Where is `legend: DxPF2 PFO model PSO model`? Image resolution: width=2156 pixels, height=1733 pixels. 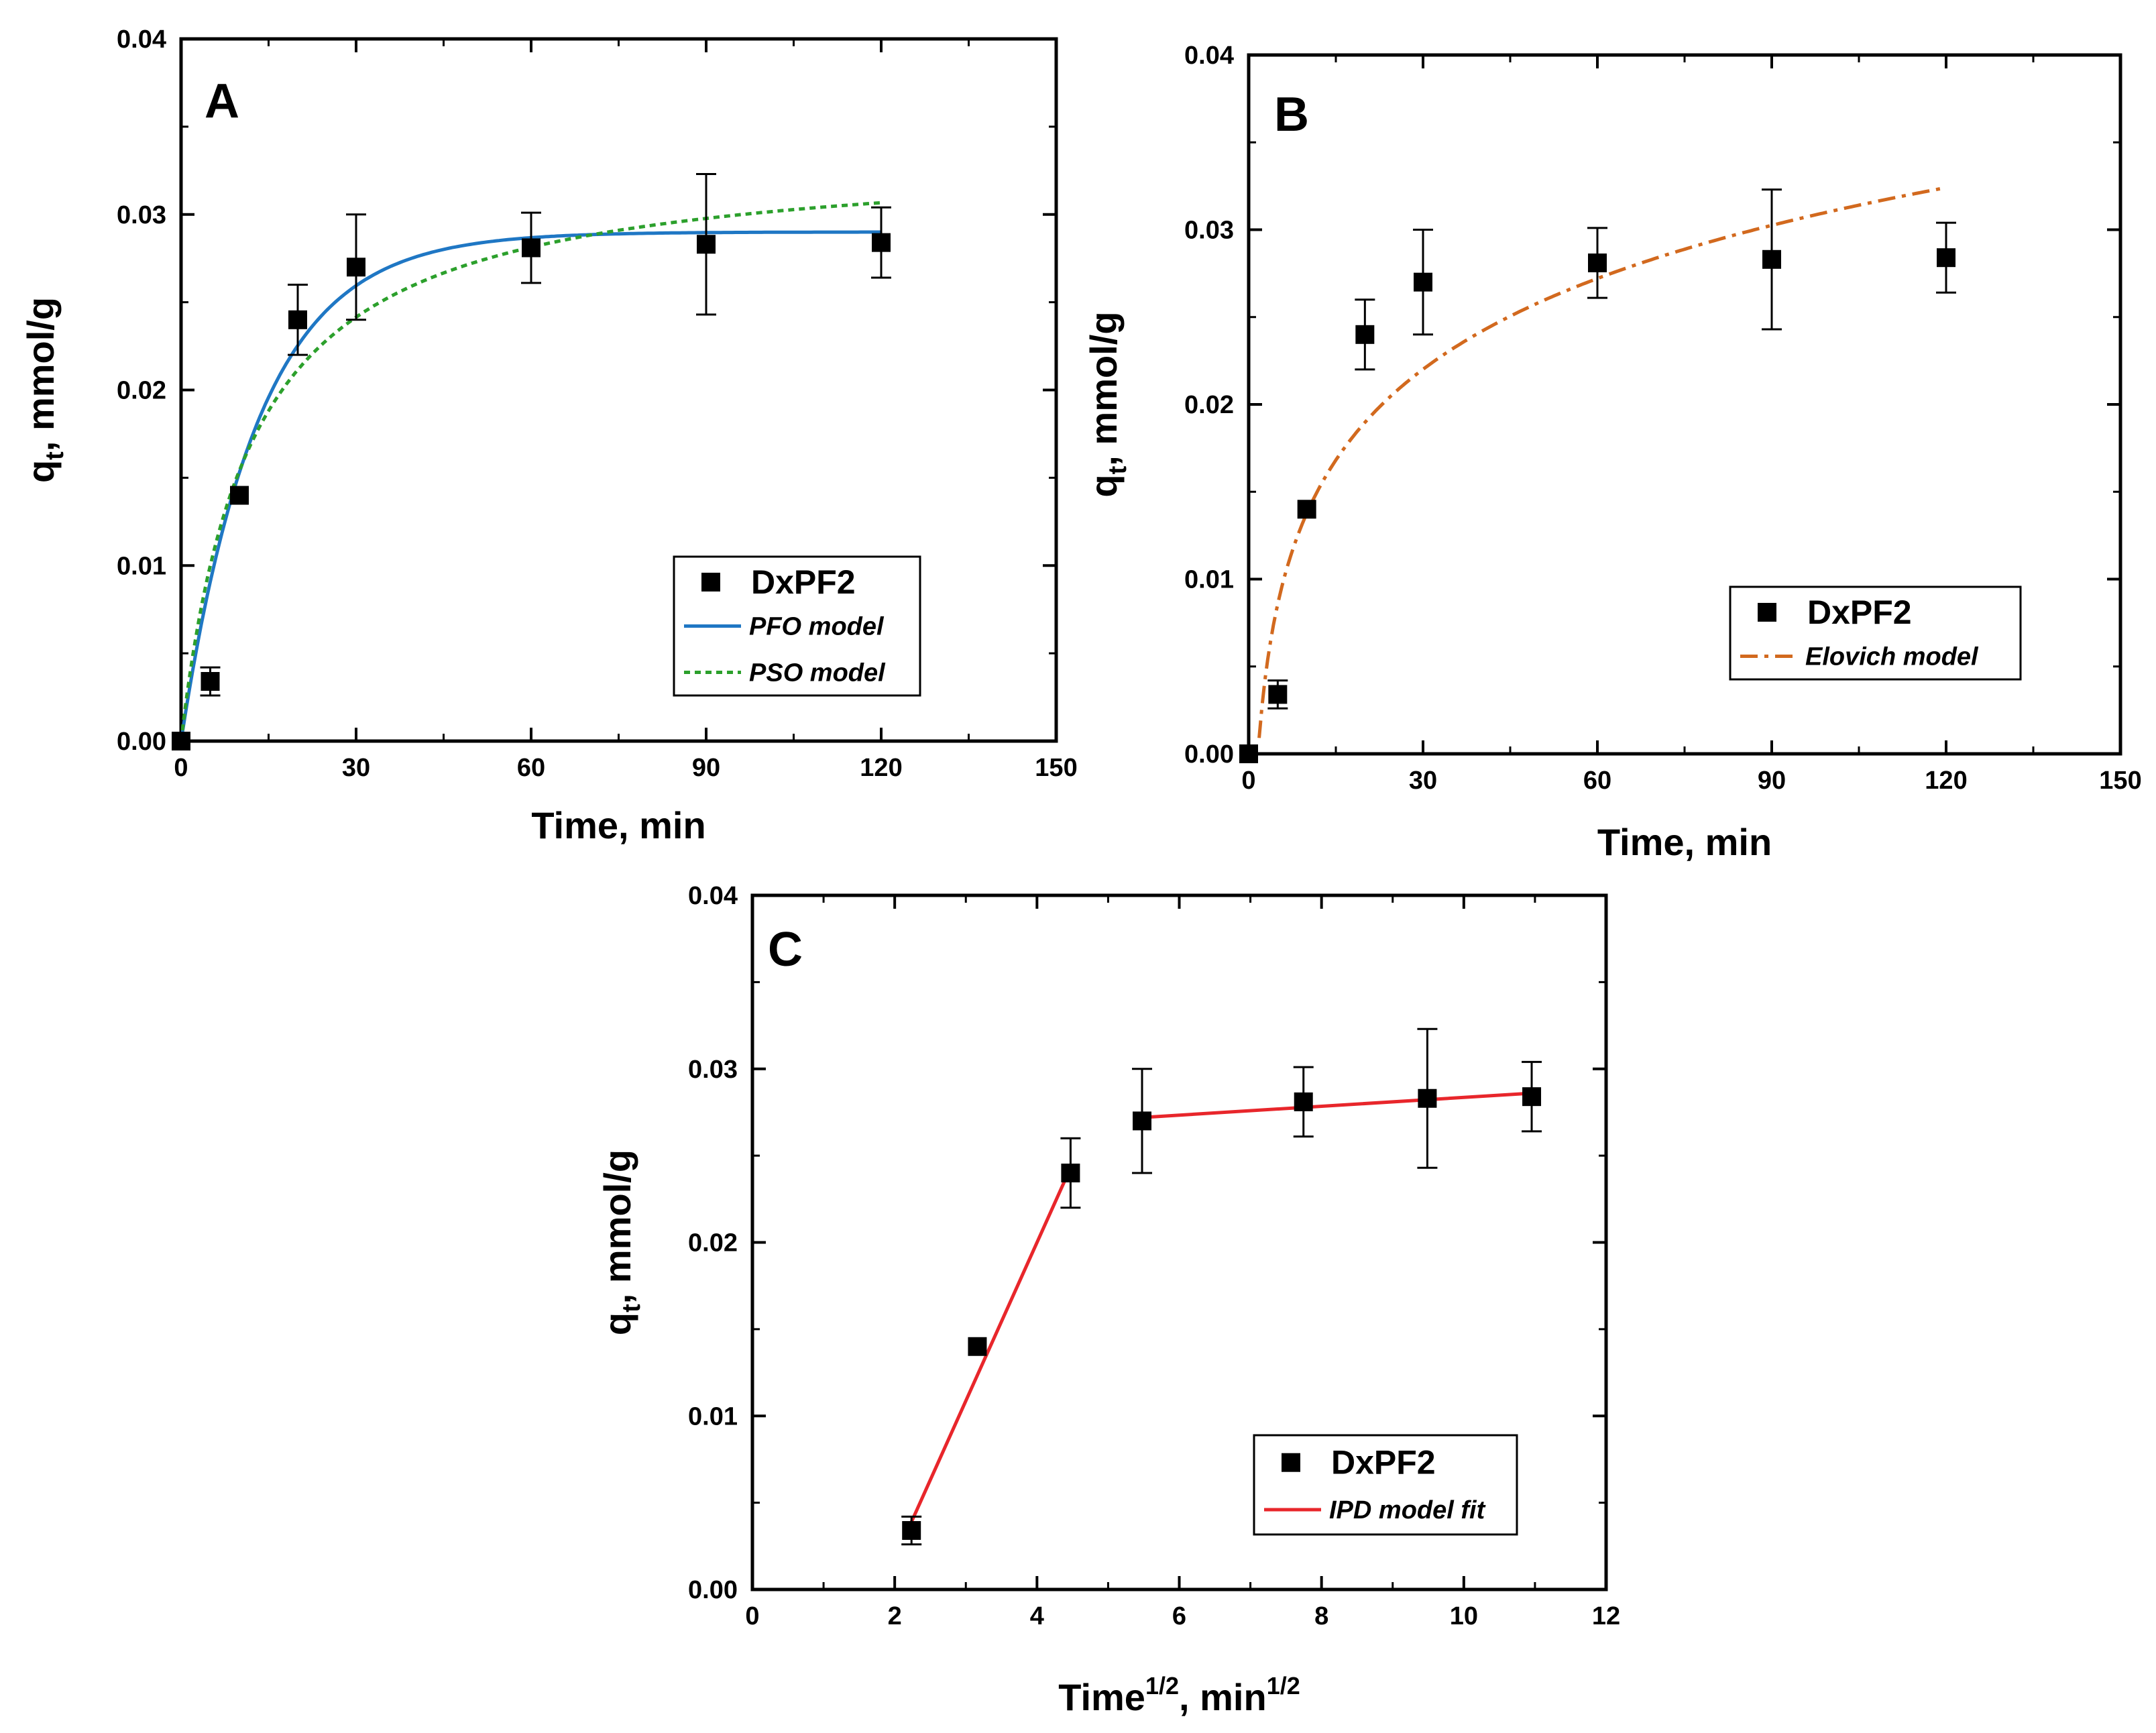 legend: DxPF2 PFO model PSO model is located at coordinates (797, 626).